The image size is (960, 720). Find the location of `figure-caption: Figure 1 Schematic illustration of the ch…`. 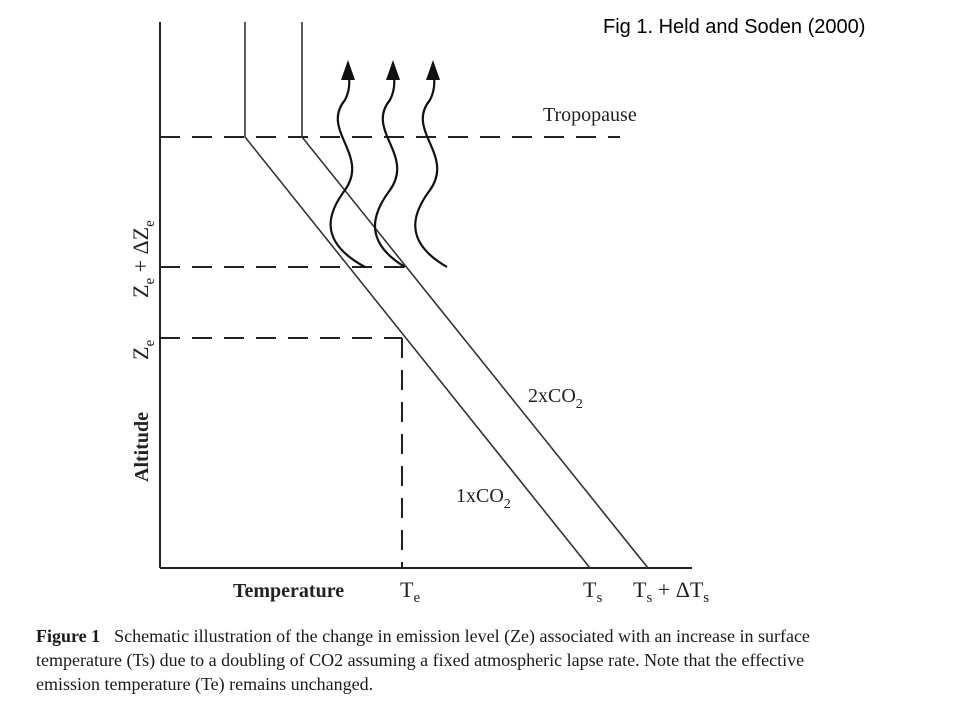

figure-caption: Figure 1 Schematic illustration of the ch… is located at coordinates (436, 660).